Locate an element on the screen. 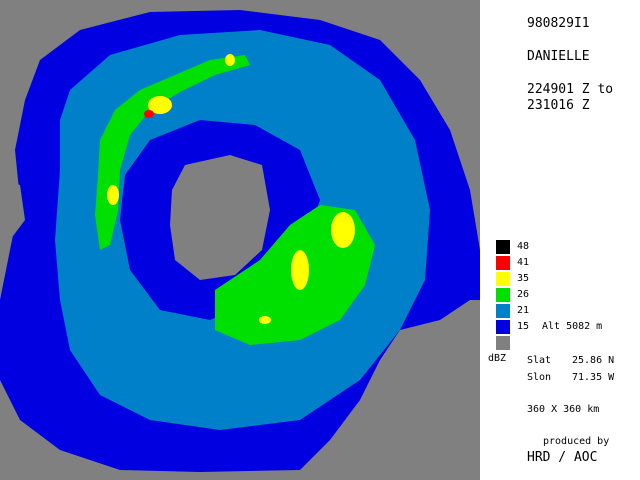 The height and width of the screenshot is (480, 640). slon-label: Slon is located at coordinates (539, 377).